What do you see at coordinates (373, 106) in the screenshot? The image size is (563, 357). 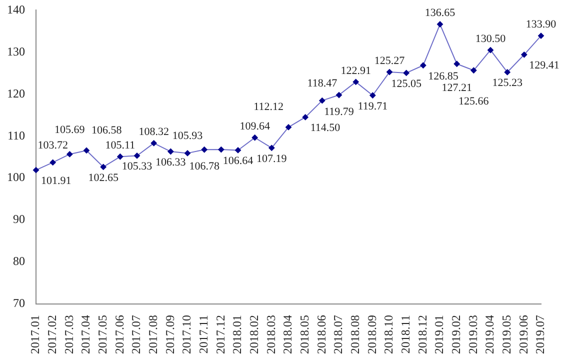 I see `data-label: 119.71` at bounding box center [373, 106].